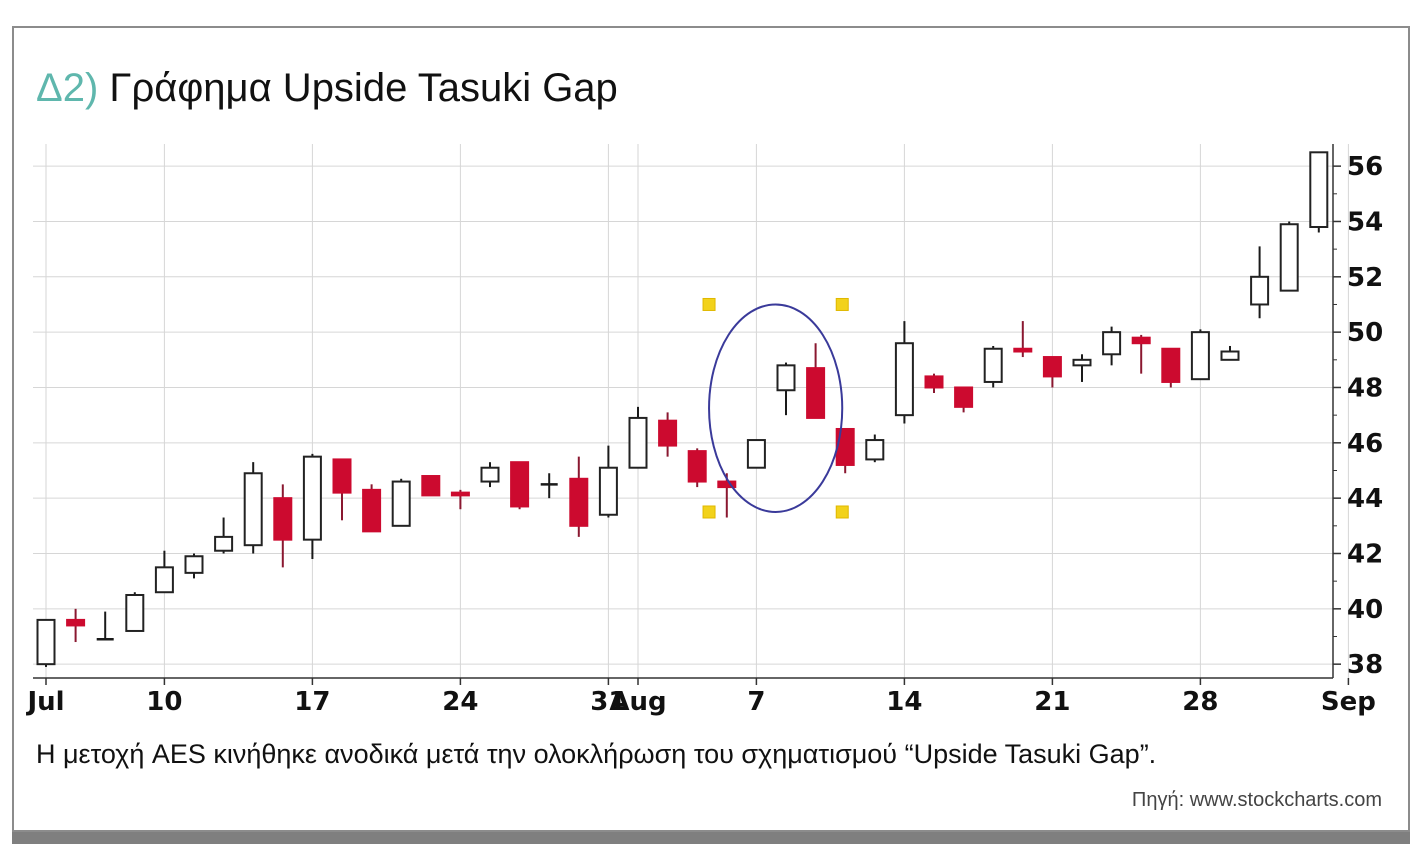 This screenshot has height=857, width=1428. I want to click on x-tick-label: Aug, so click(637, 702).